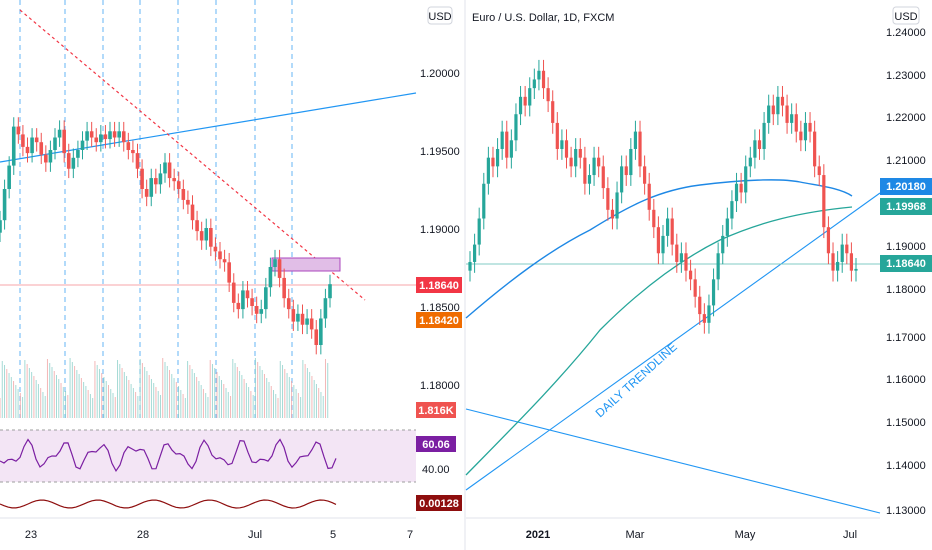 The height and width of the screenshot is (550, 932). I want to click on right-price-tick: 1.15000, so click(906, 423).